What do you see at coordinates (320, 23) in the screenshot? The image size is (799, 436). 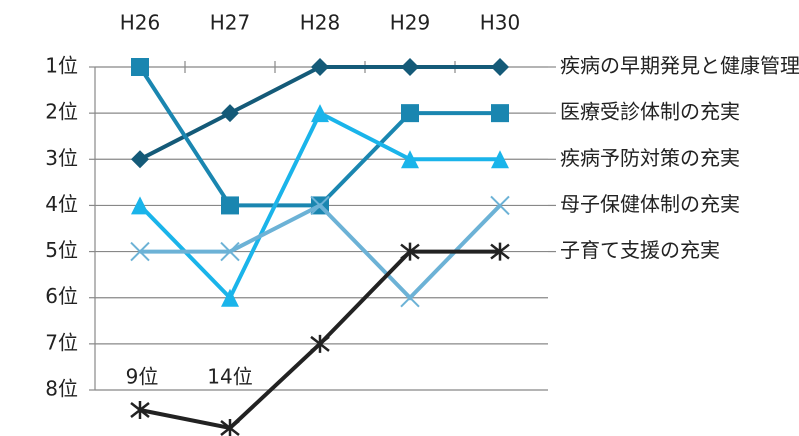 I see `x-tick-label: H28` at bounding box center [320, 23].